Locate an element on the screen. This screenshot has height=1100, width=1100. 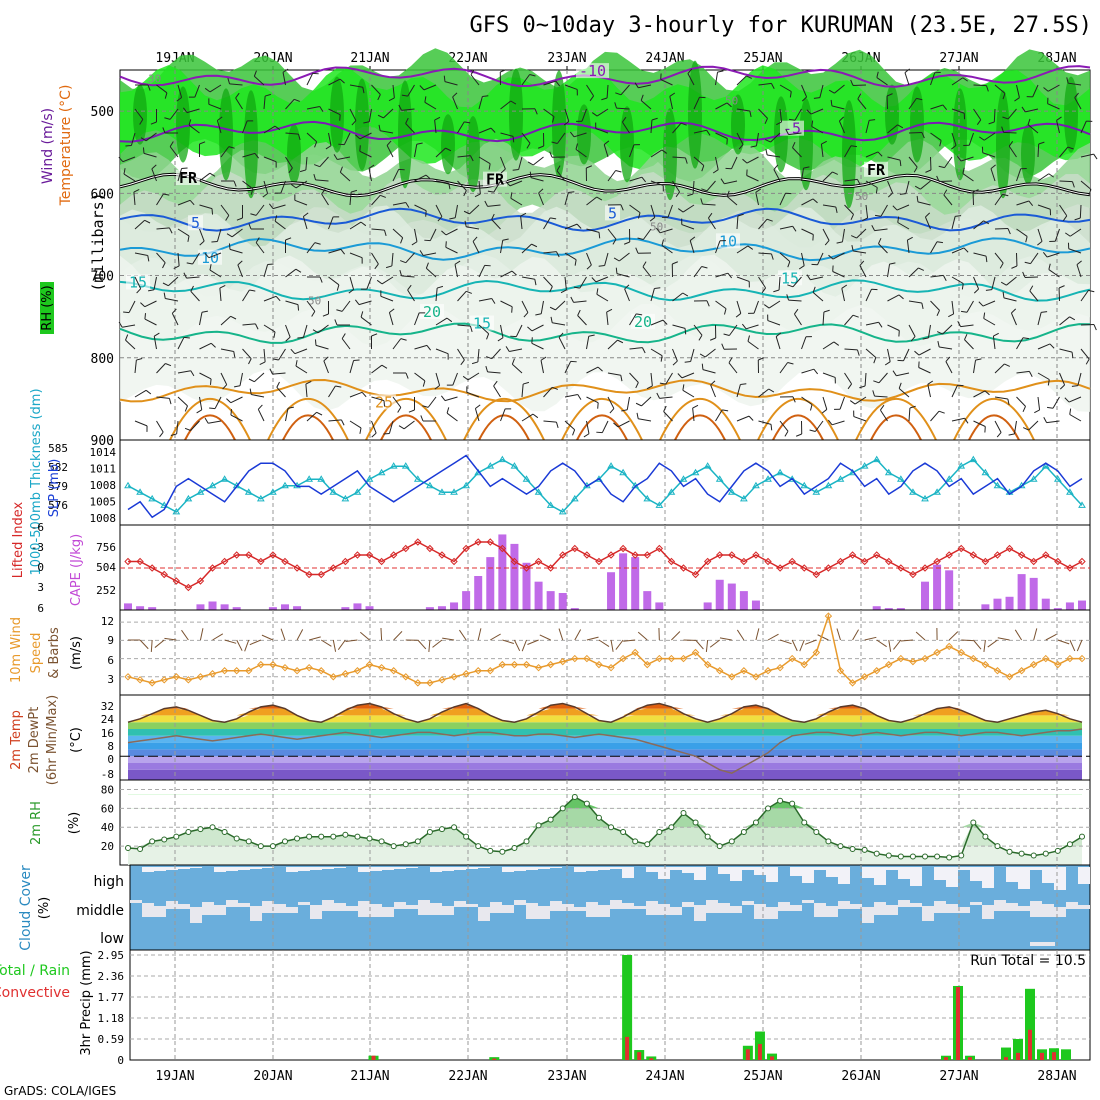
pressure-tick-label: 700 is located at coordinates (102, 277).